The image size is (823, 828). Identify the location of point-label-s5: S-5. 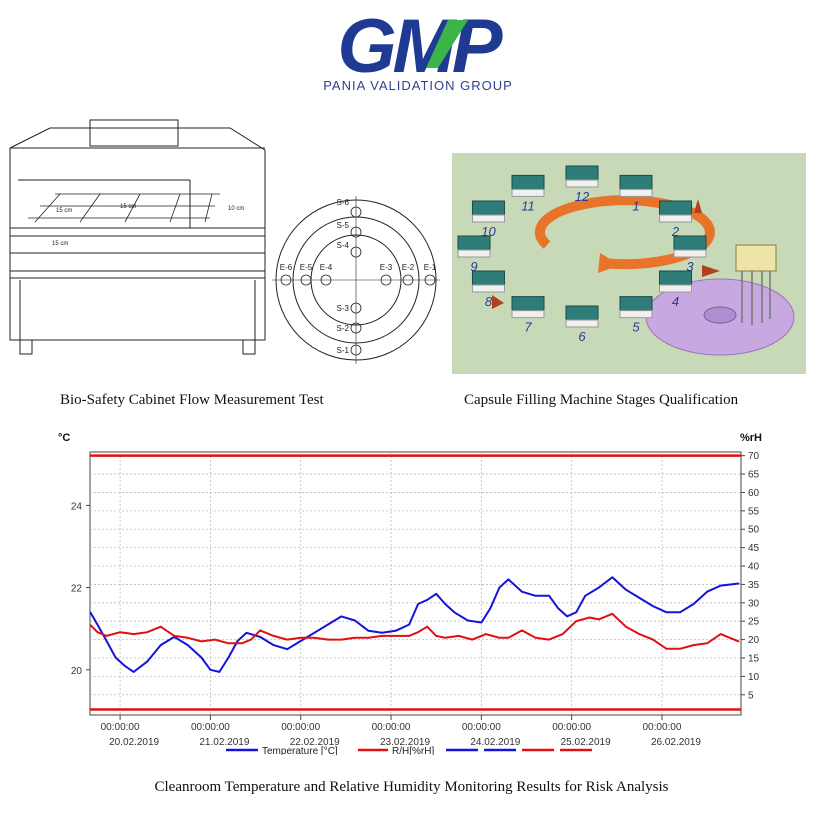
(343, 225).